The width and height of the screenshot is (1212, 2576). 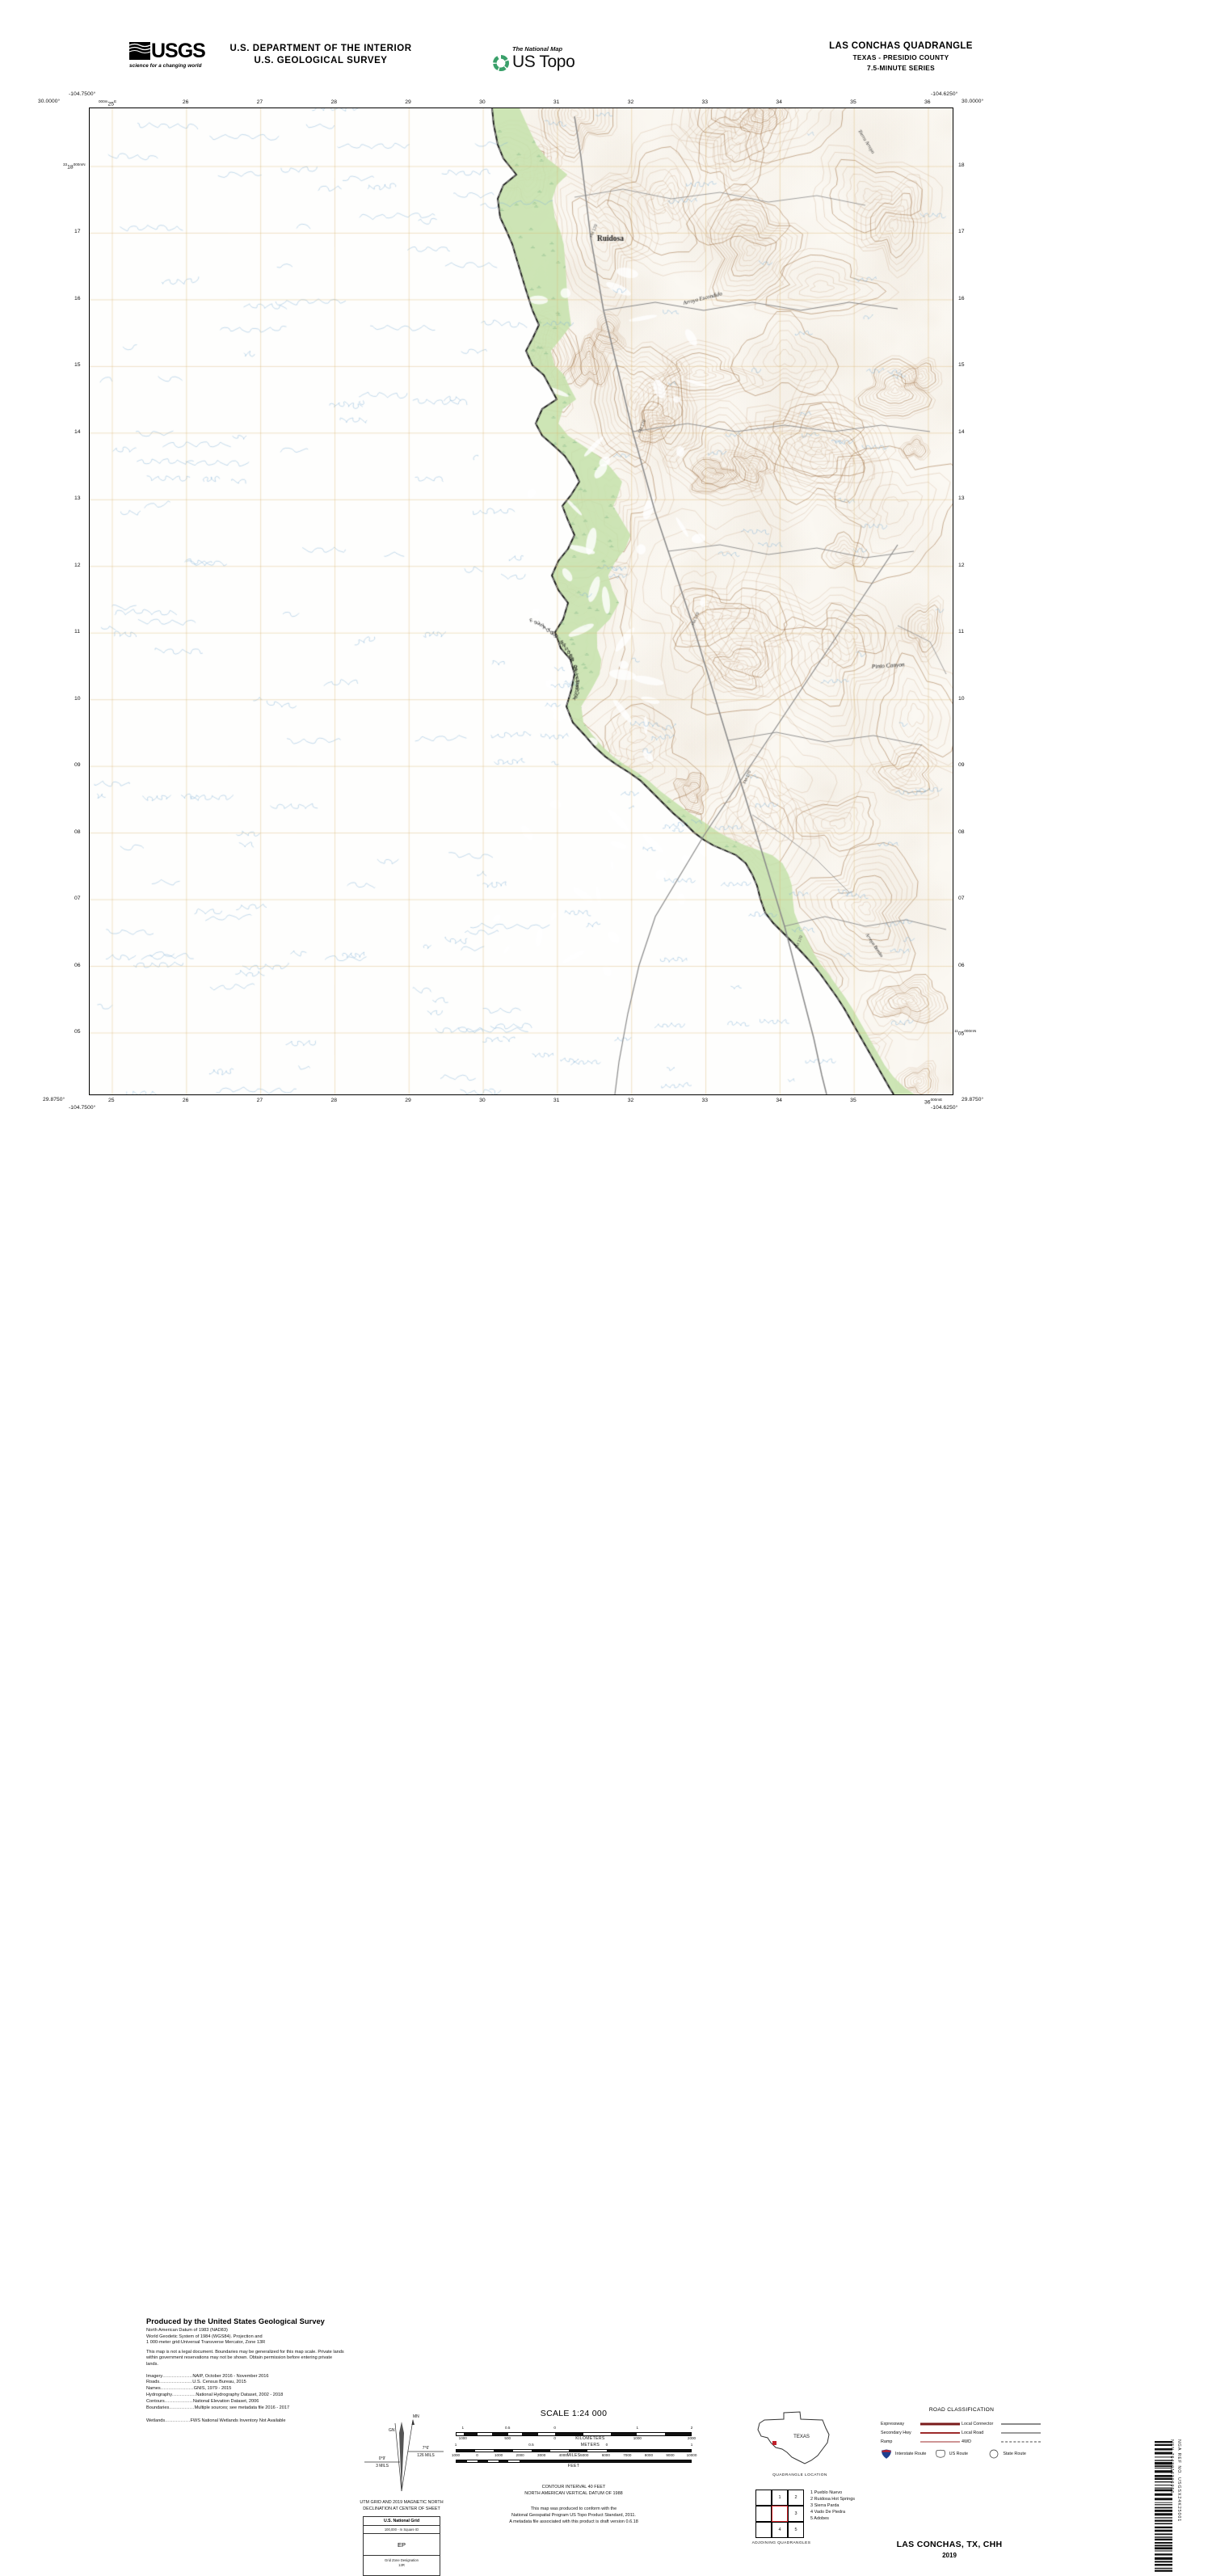 I want to click on scale-tick-label: 8000, so click(x=649, y=2454).